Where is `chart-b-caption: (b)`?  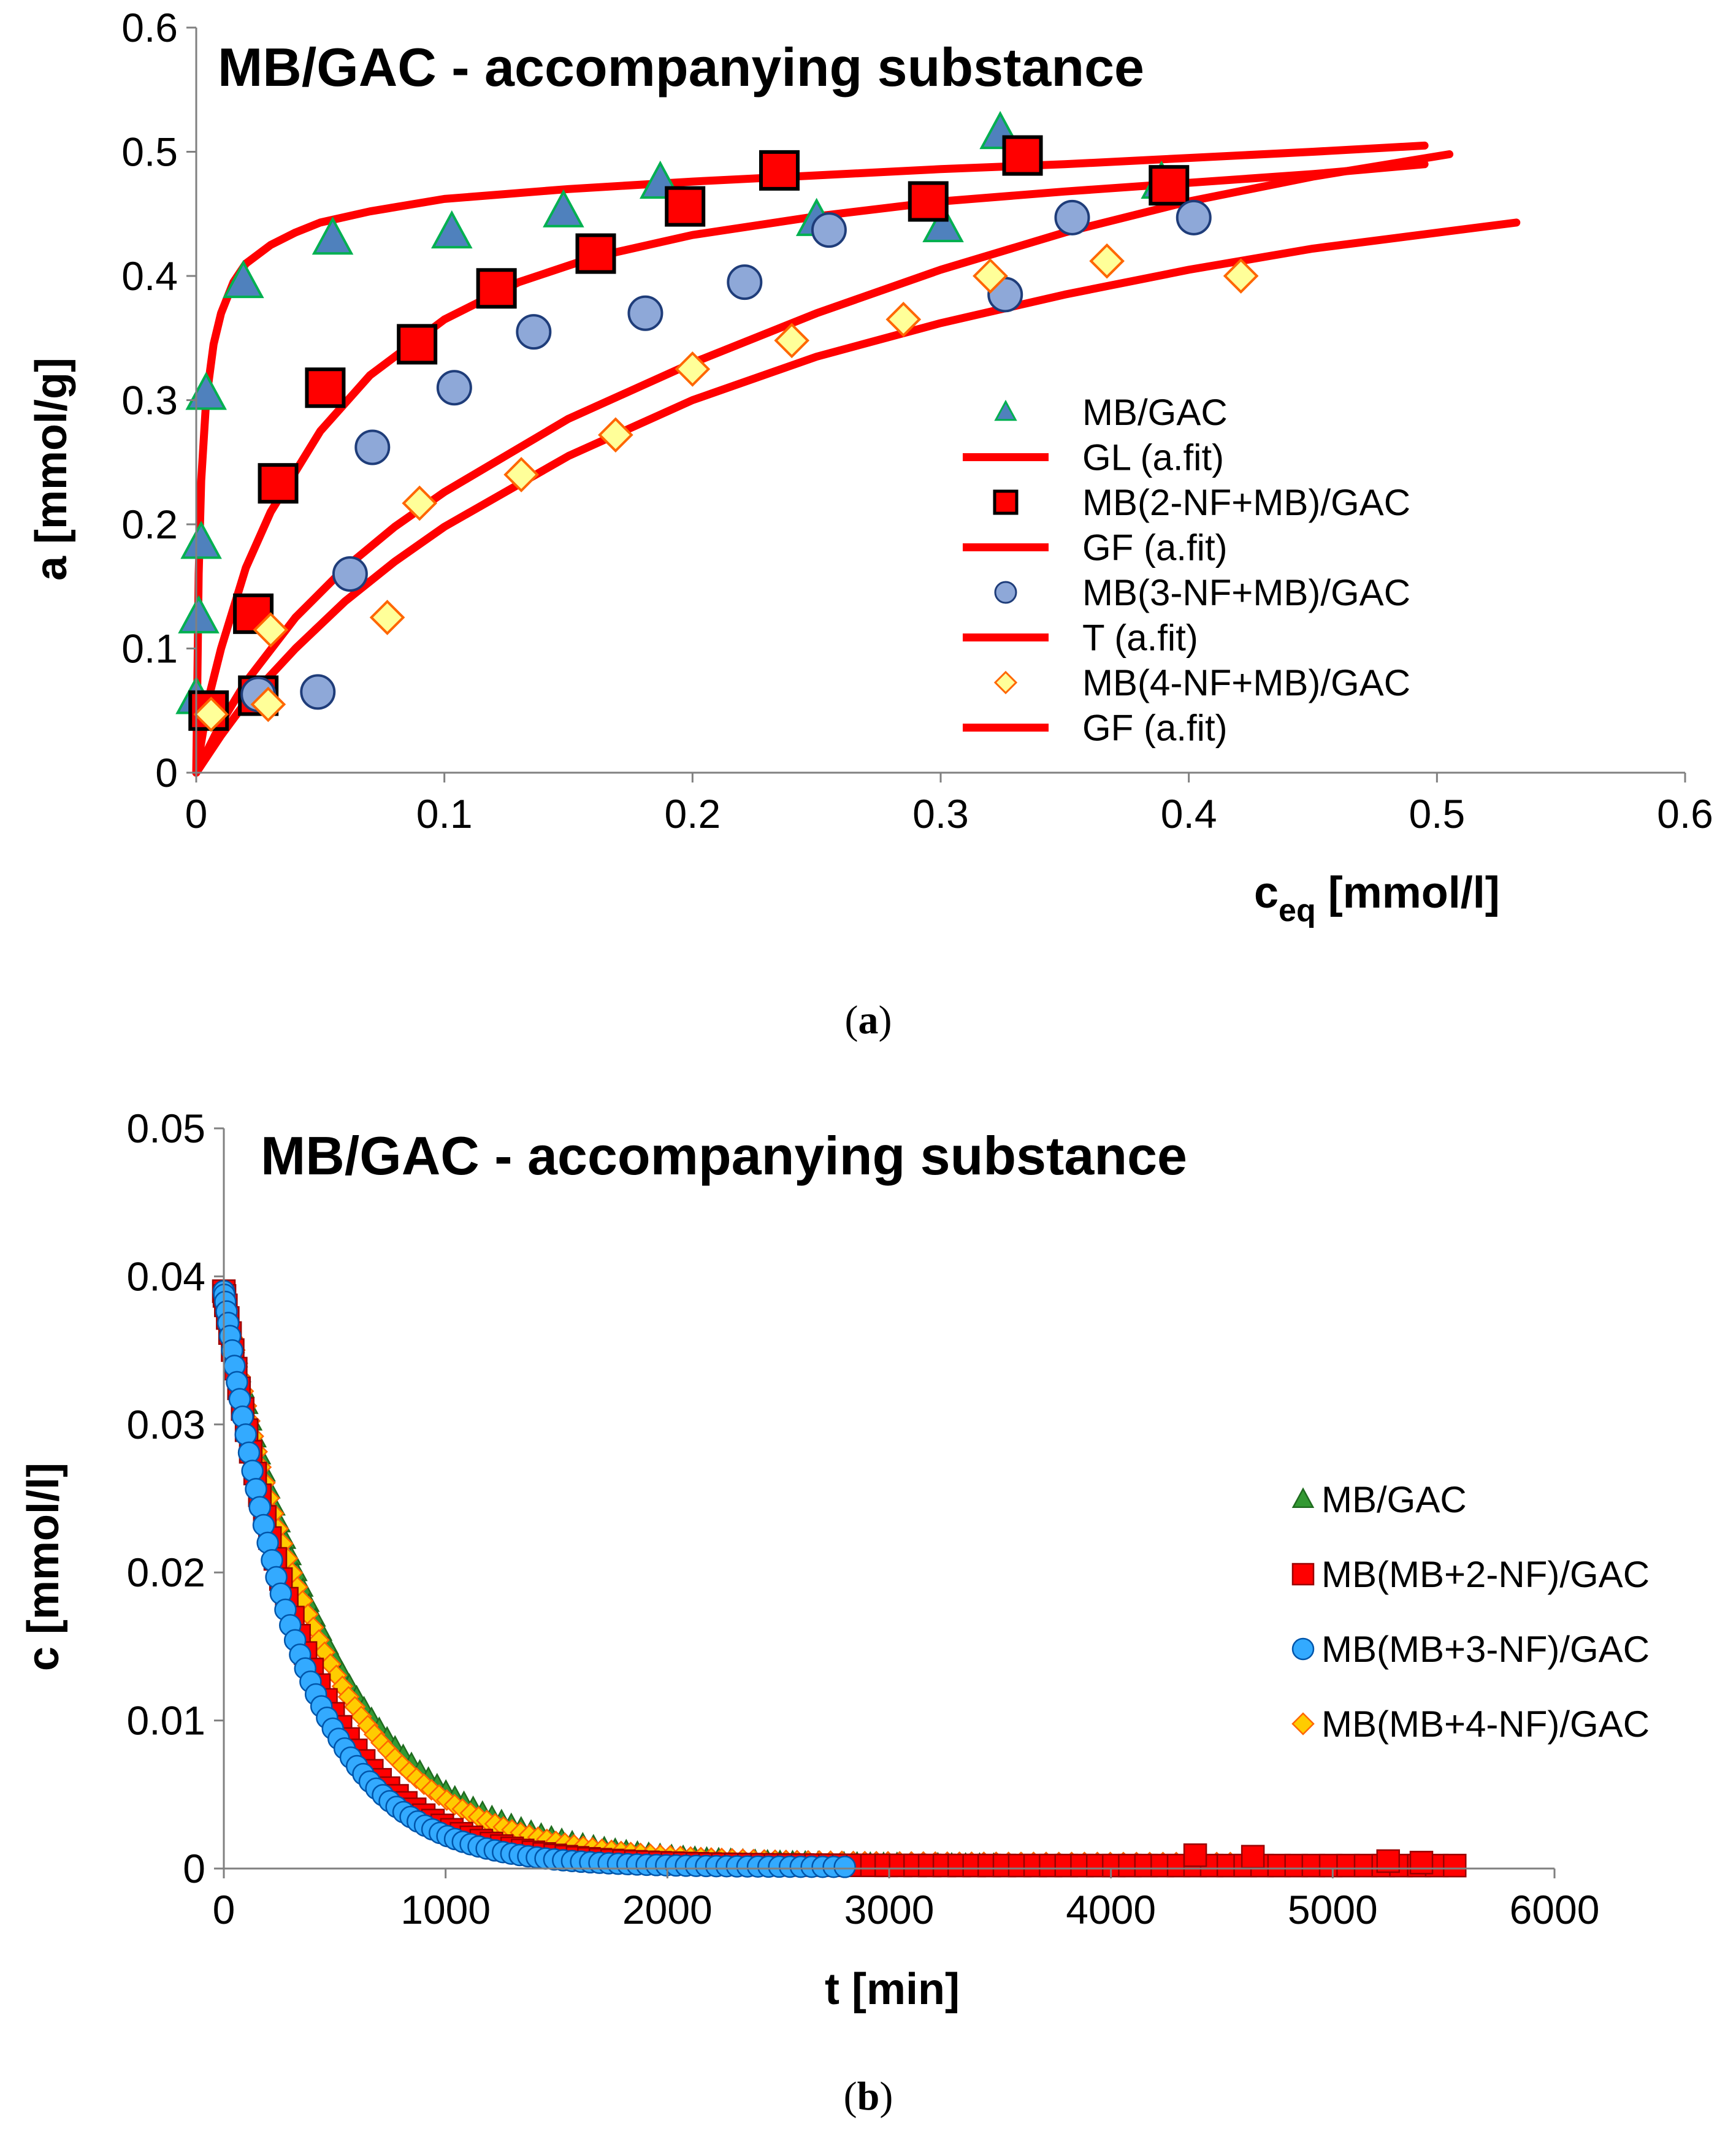
chart-b-caption: (b) is located at coordinates (868, 2096).